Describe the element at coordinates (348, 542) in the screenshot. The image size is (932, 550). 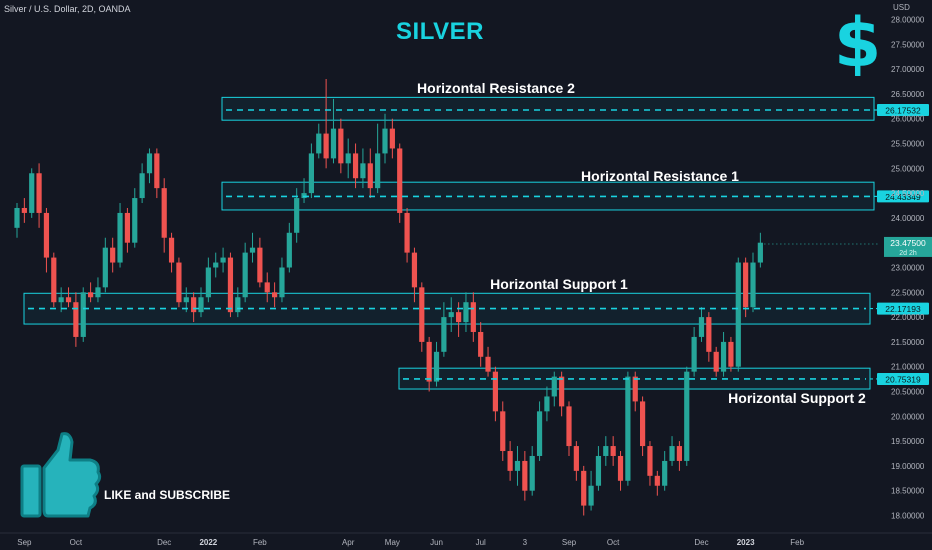
I see `time-tick-label: Apr` at that location.